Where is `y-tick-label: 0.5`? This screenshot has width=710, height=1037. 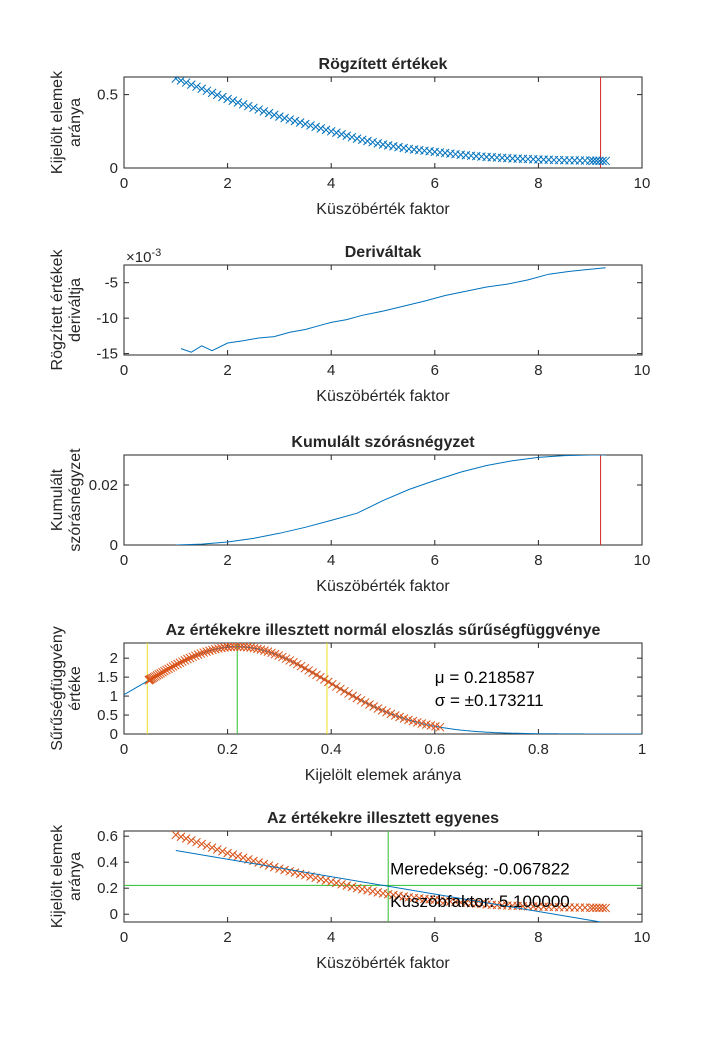
y-tick-label: 0.5 is located at coordinates (107, 715).